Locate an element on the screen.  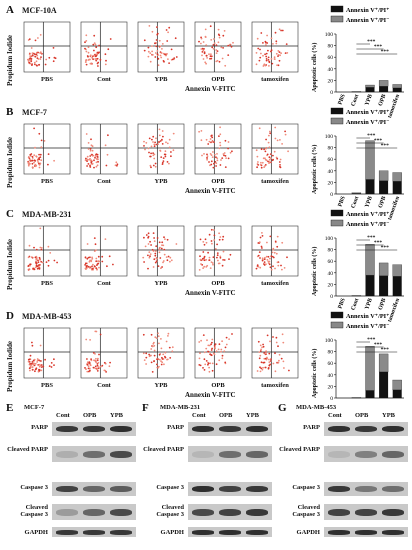
condition-label: tamoxifen is located at coordinates (275, 283).